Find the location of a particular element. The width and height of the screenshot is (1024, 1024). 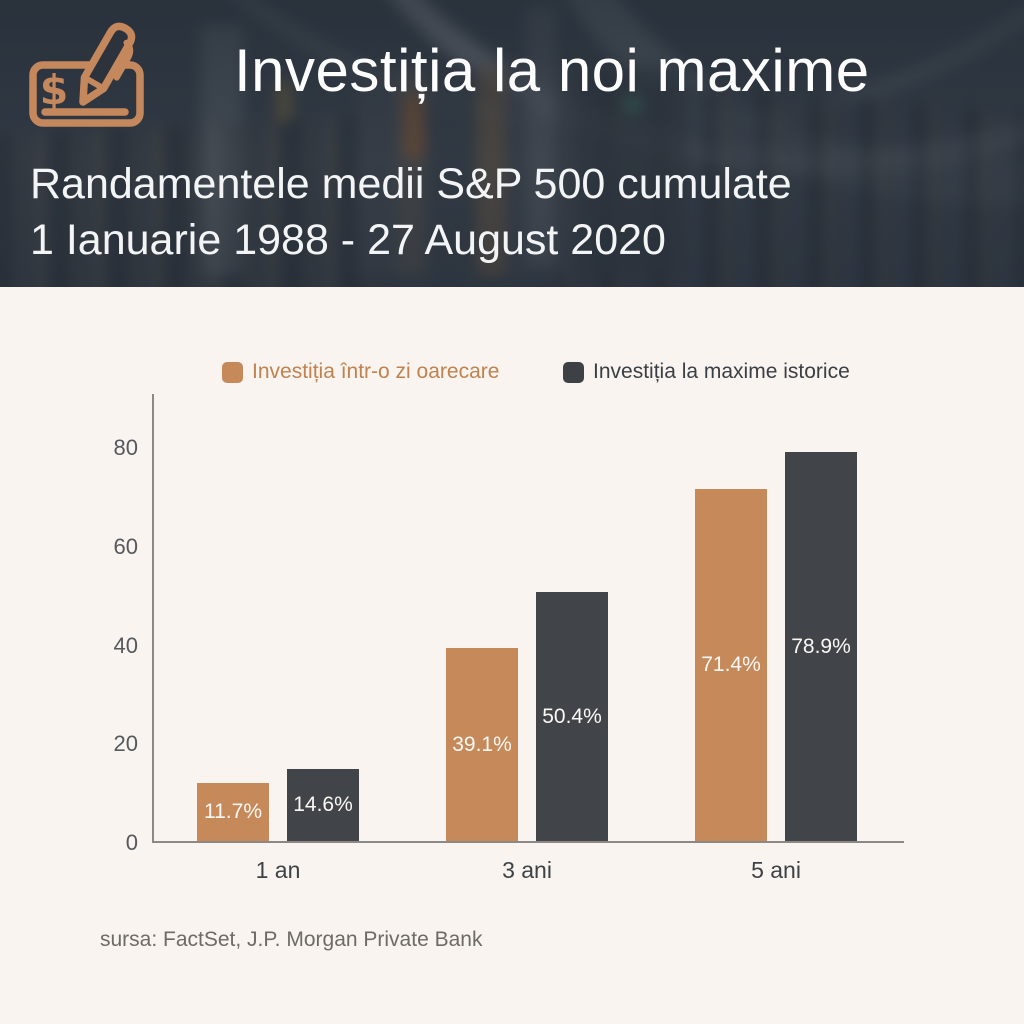

y-tick-label-0: 0 is located at coordinates (131, 842).